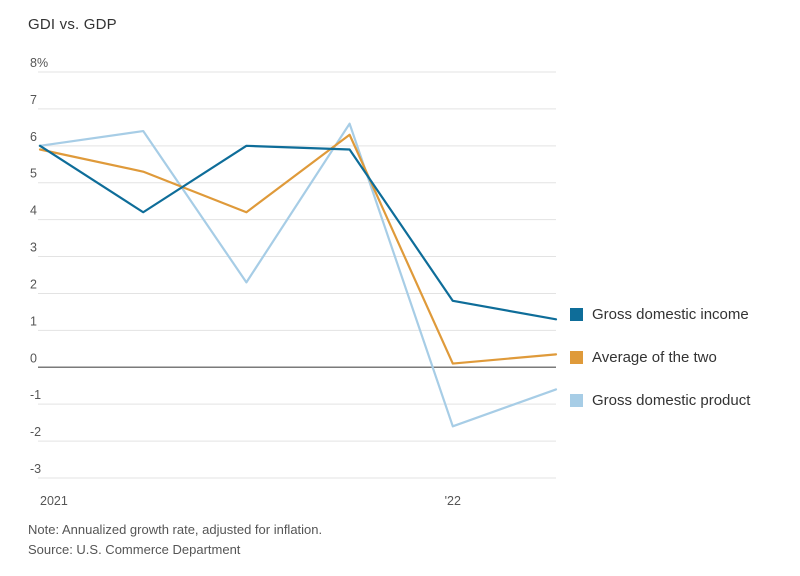 The width and height of the screenshot is (800, 576). I want to click on y-axis-tick-label: 7, so click(33, 100).